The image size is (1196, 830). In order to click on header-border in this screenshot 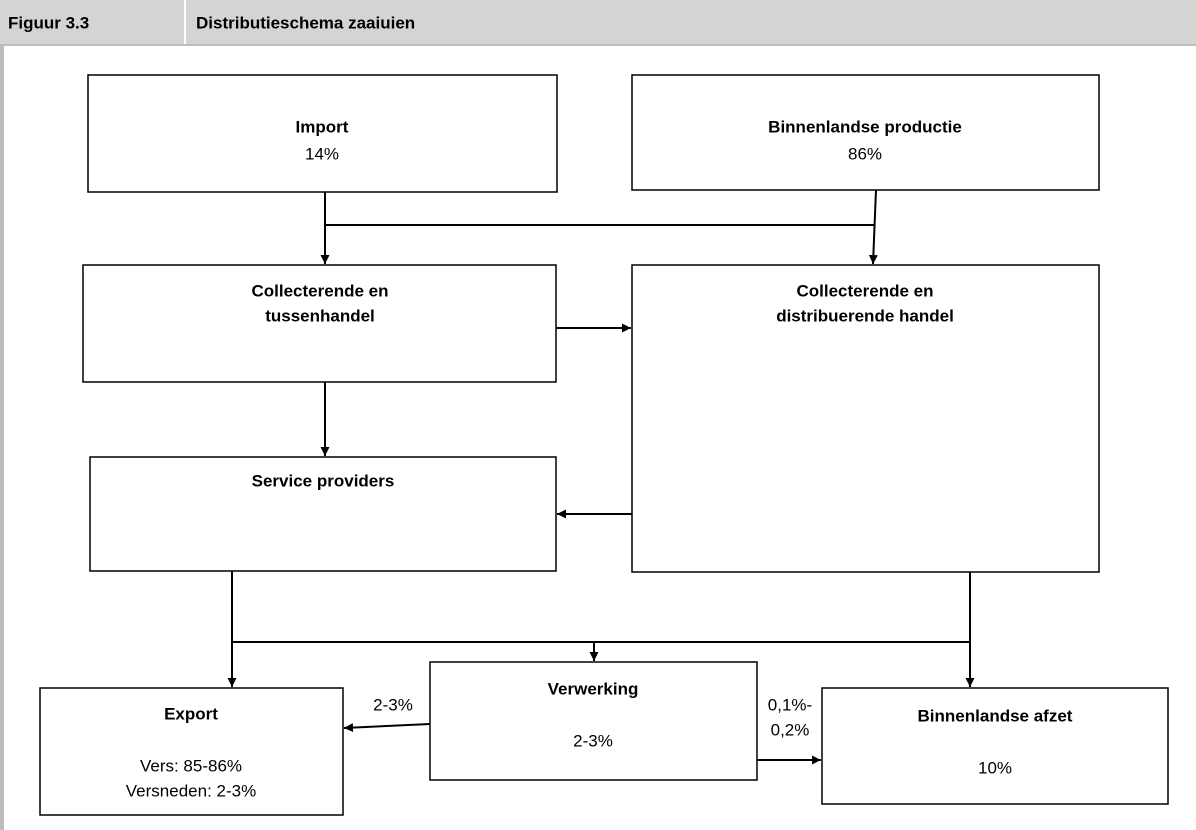, I will do `click(598, 45)`.